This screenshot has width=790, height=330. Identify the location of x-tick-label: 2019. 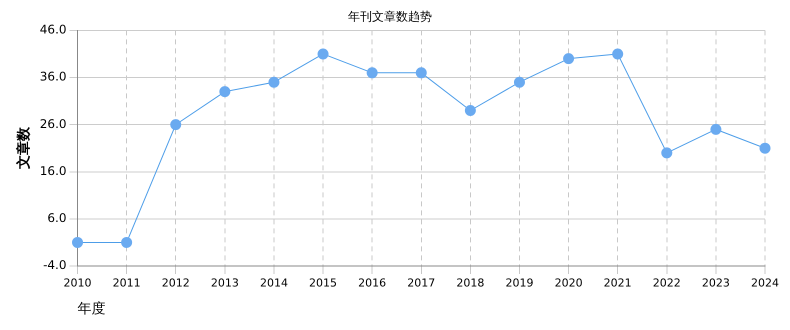
(519, 283).